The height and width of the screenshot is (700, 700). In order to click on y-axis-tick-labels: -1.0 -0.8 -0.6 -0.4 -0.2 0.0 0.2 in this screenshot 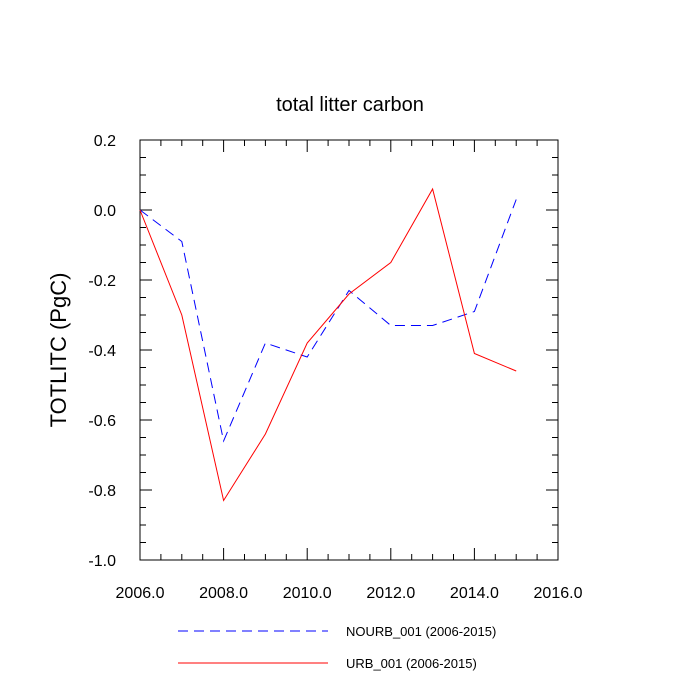, I will do `click(102, 351)`.